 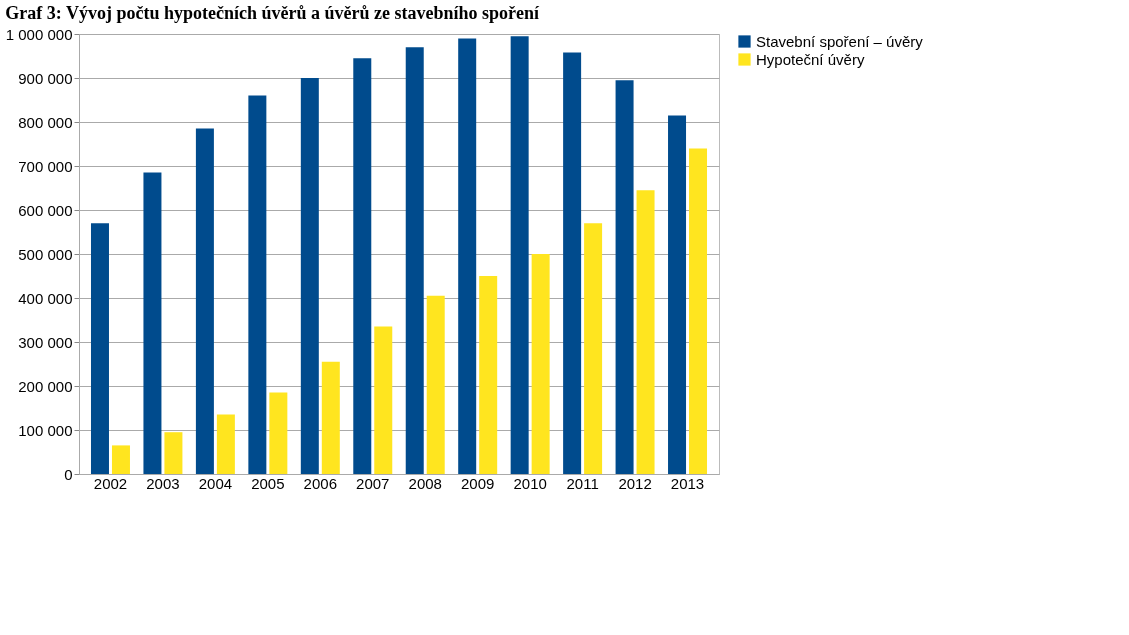 I want to click on y-tick-label: 500 000, so click(x=45, y=254).